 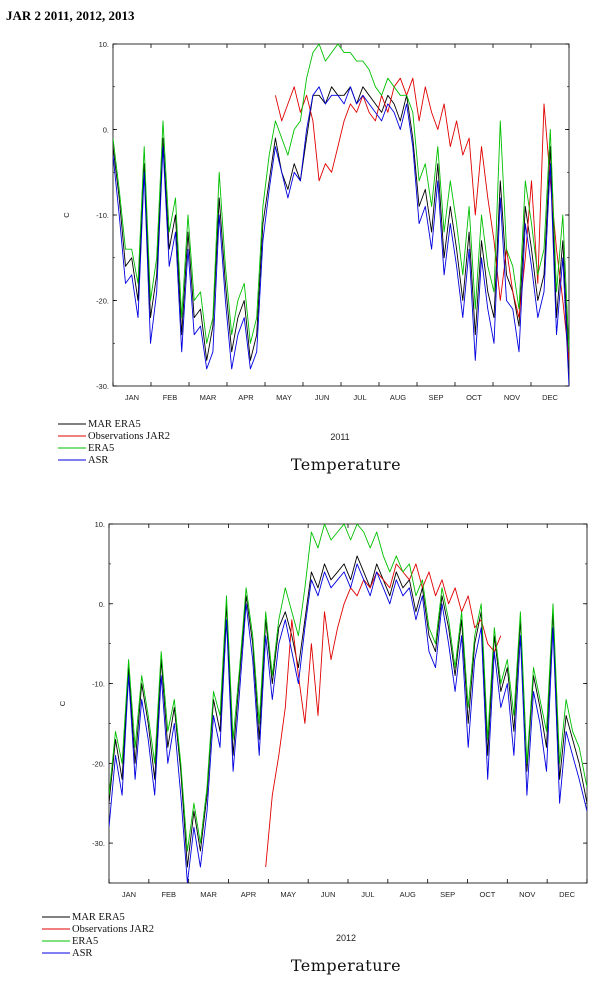 What do you see at coordinates (339, 437) in the screenshot?
I see `chart-subtitle: 2011` at bounding box center [339, 437].